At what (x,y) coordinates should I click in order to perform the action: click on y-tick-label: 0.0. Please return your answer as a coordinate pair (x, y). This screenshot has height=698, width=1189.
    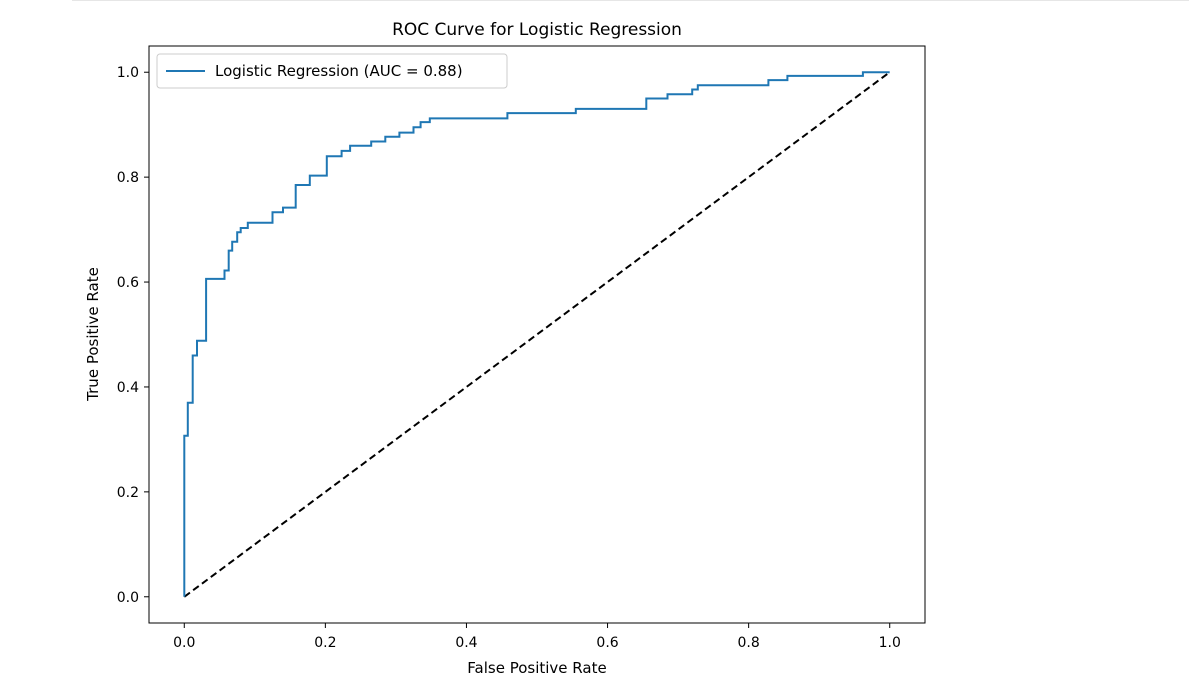
    Looking at the image, I should click on (128, 598).